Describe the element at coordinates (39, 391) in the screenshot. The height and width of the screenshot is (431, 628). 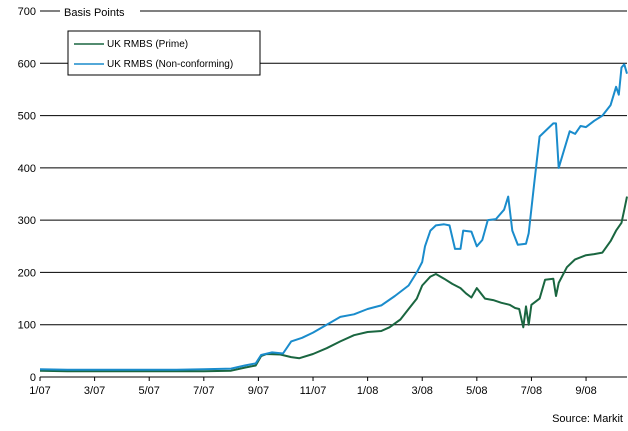
I see `x-tick-label: 1/07` at that location.